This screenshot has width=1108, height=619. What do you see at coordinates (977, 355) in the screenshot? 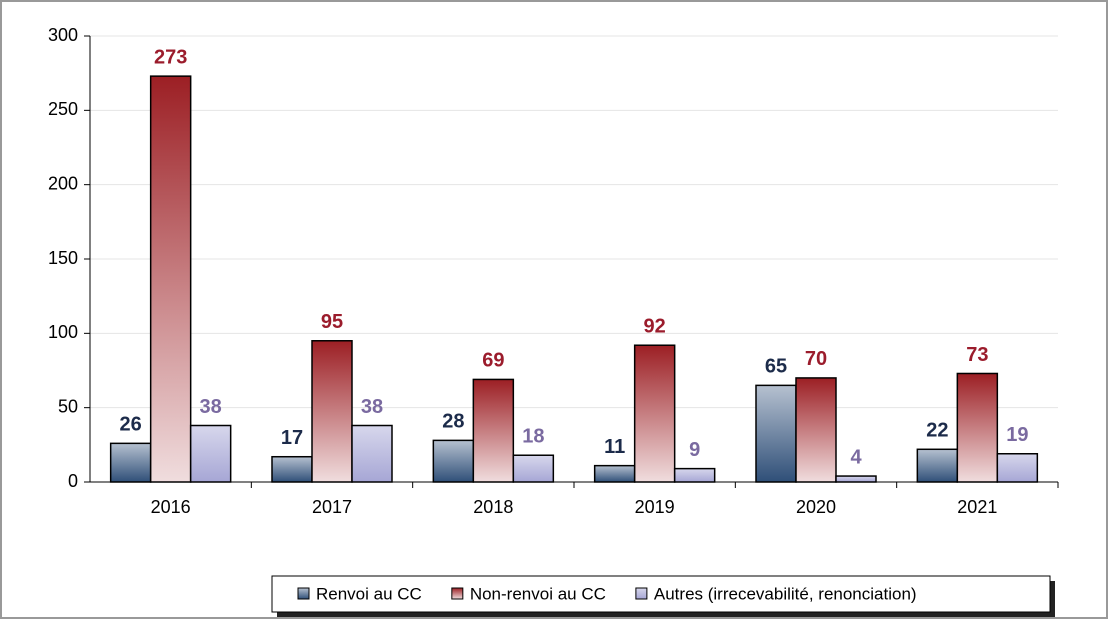
I see `data-label: 73` at bounding box center [977, 355].